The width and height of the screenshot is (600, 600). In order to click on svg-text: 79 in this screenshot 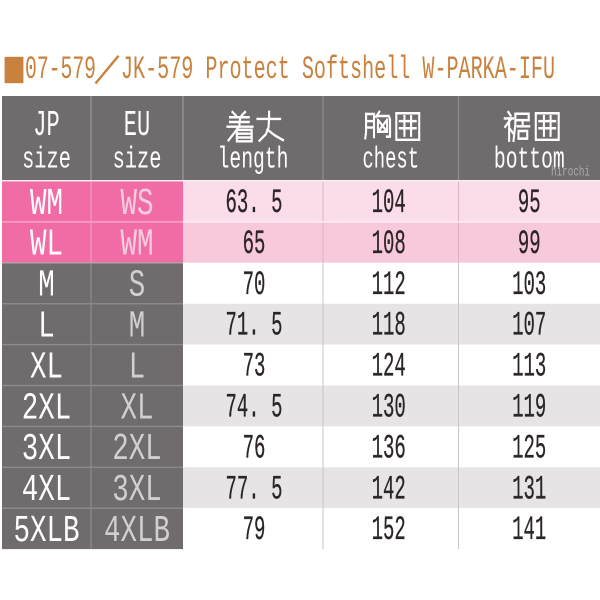, I will do `click(254, 531)`.